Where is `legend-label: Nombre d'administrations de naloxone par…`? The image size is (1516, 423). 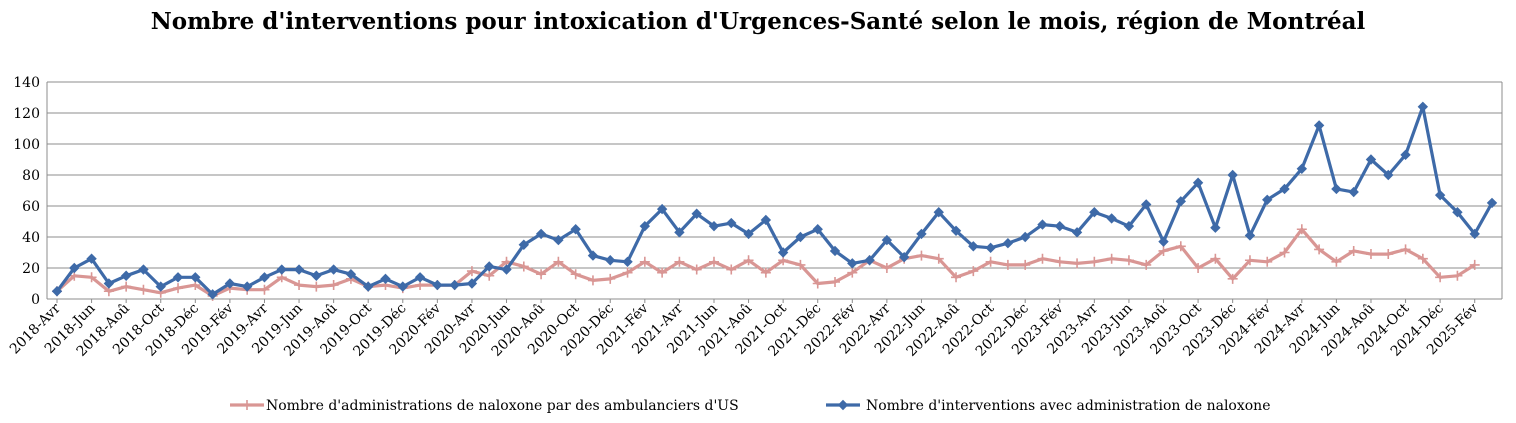
legend-label: Nombre d'administrations de naloxone par… is located at coordinates (502, 406).